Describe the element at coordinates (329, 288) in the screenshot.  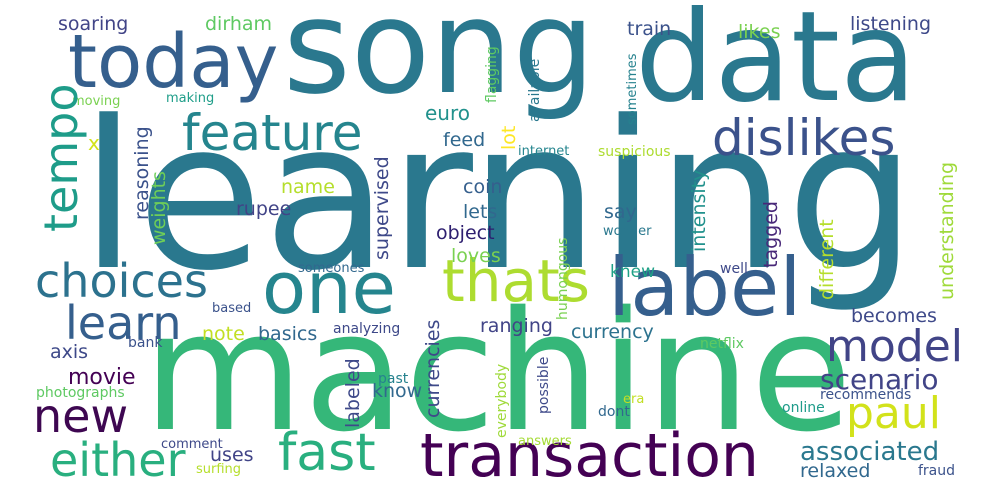
I see `word-one: one` at that location.